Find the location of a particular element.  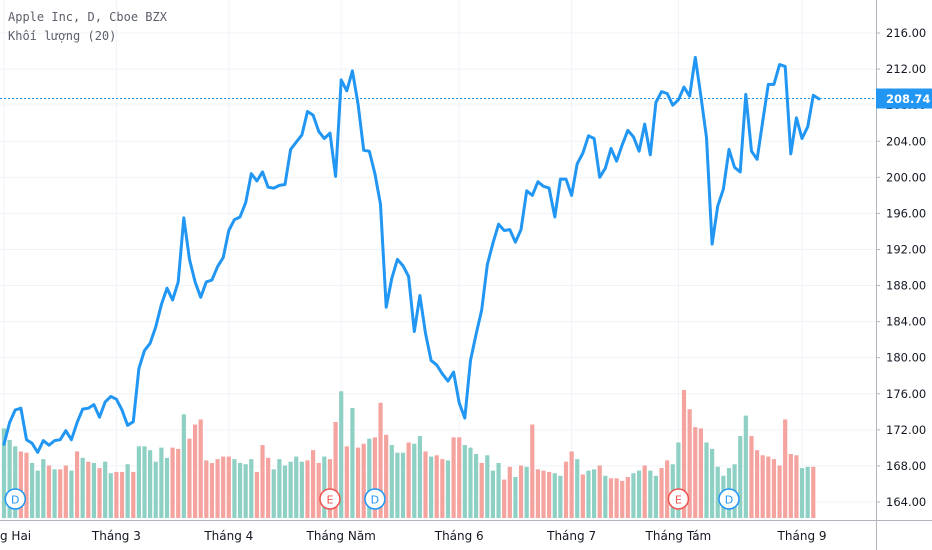

price-tick-label: 184.00 is located at coordinates (906, 322).